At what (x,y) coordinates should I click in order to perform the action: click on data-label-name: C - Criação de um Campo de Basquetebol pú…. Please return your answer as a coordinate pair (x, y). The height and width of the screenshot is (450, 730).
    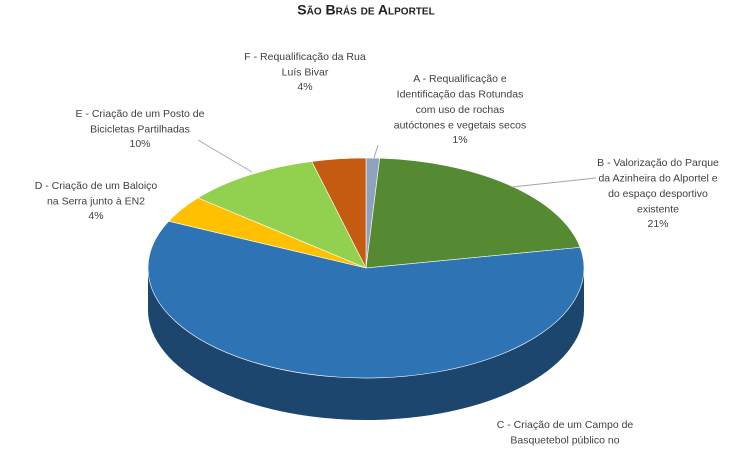
    Looking at the image, I should click on (565, 433).